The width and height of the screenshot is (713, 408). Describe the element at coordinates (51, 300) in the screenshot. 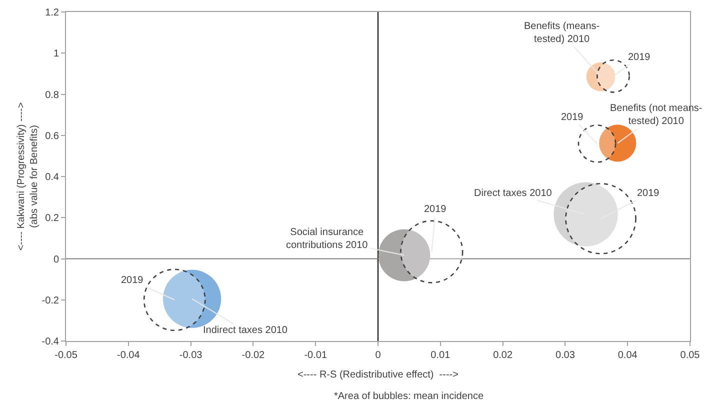

I see `y-tick-label: -0.2` at that location.